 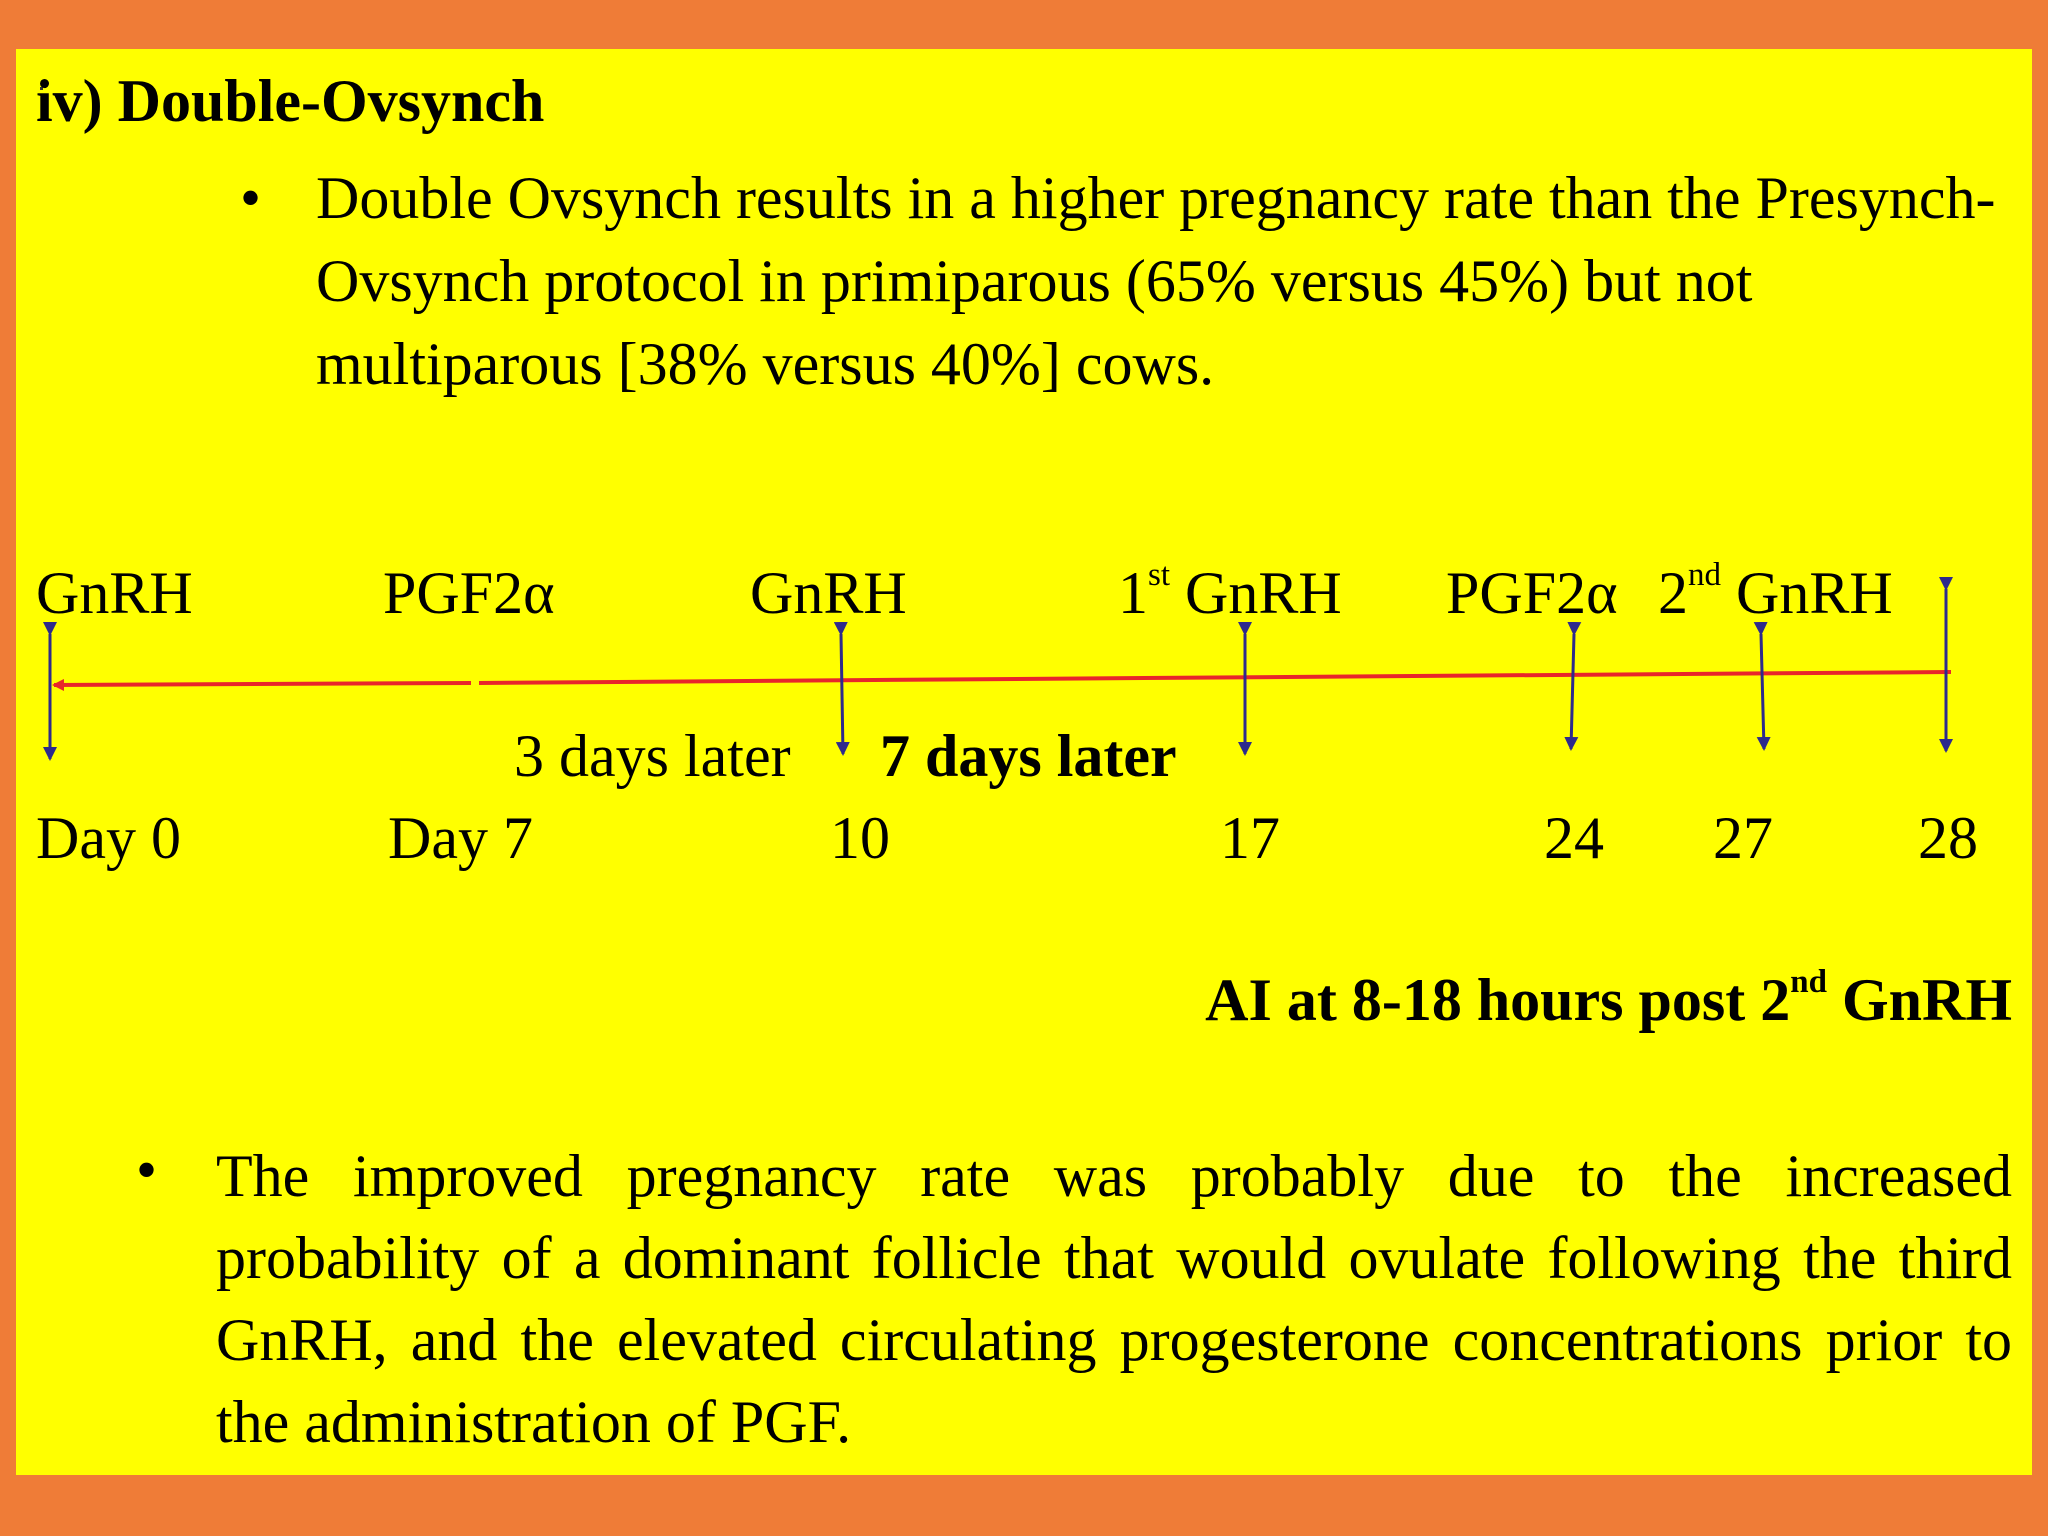 What do you see at coordinates (108, 838) in the screenshot?
I see `day-label-0: Day 0` at bounding box center [108, 838].